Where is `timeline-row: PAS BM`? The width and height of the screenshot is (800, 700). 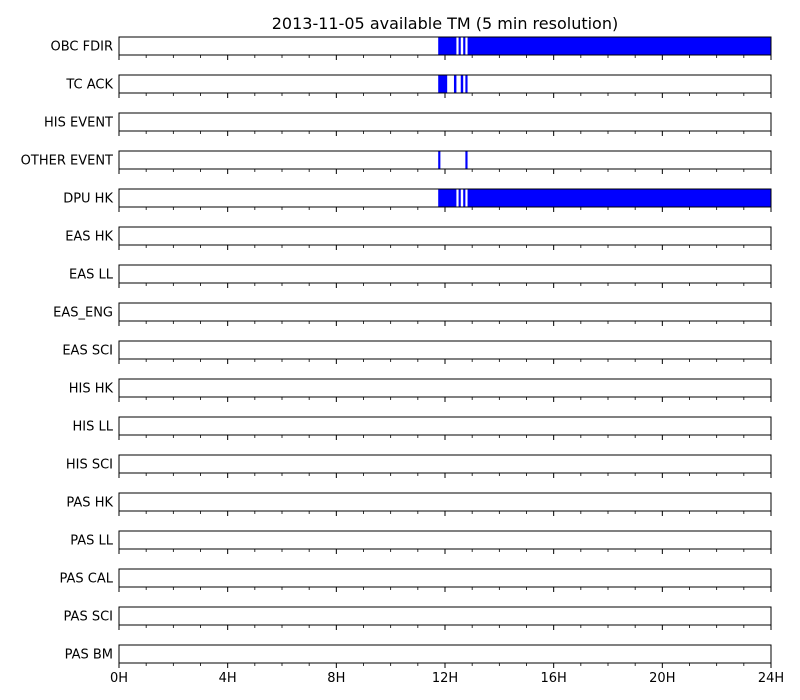 timeline-row: PAS BM is located at coordinates (418, 656).